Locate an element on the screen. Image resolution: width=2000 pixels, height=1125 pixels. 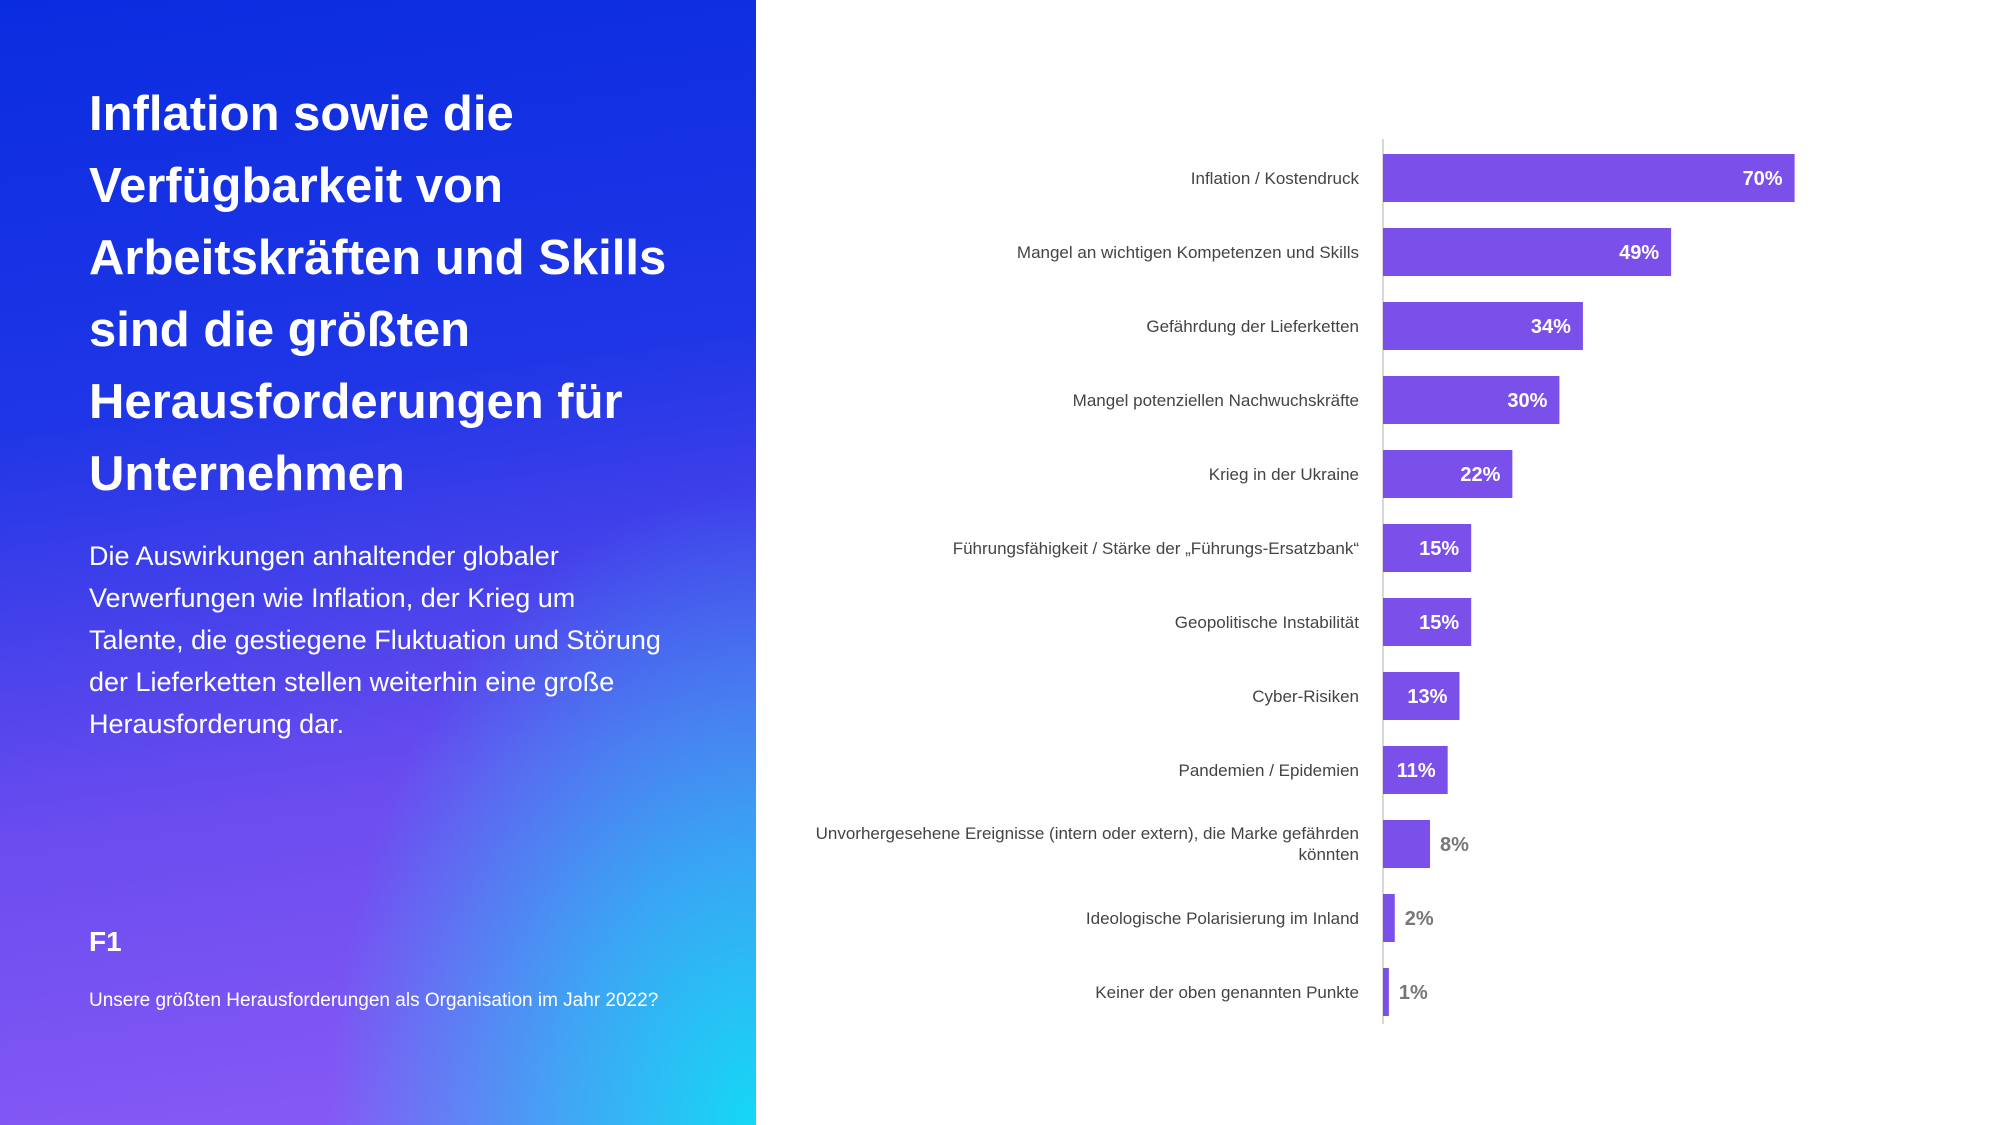
value-label: 30% is located at coordinates (1527, 401).